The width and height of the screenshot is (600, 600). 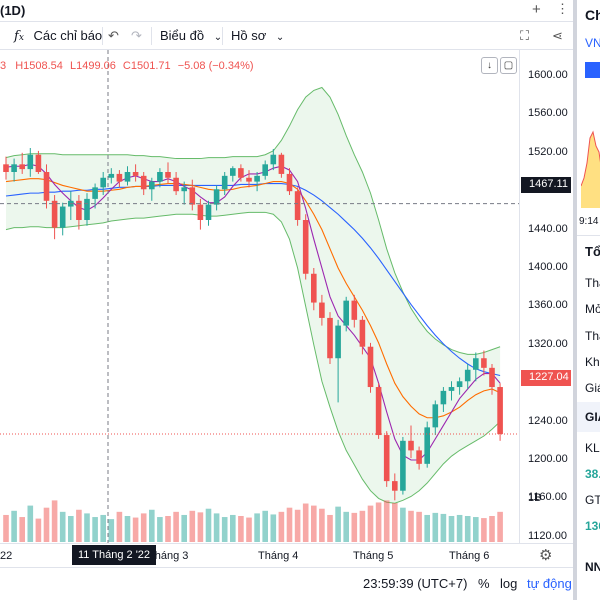 I want to click on panel-row-label: Tha, so click(x=592, y=283).